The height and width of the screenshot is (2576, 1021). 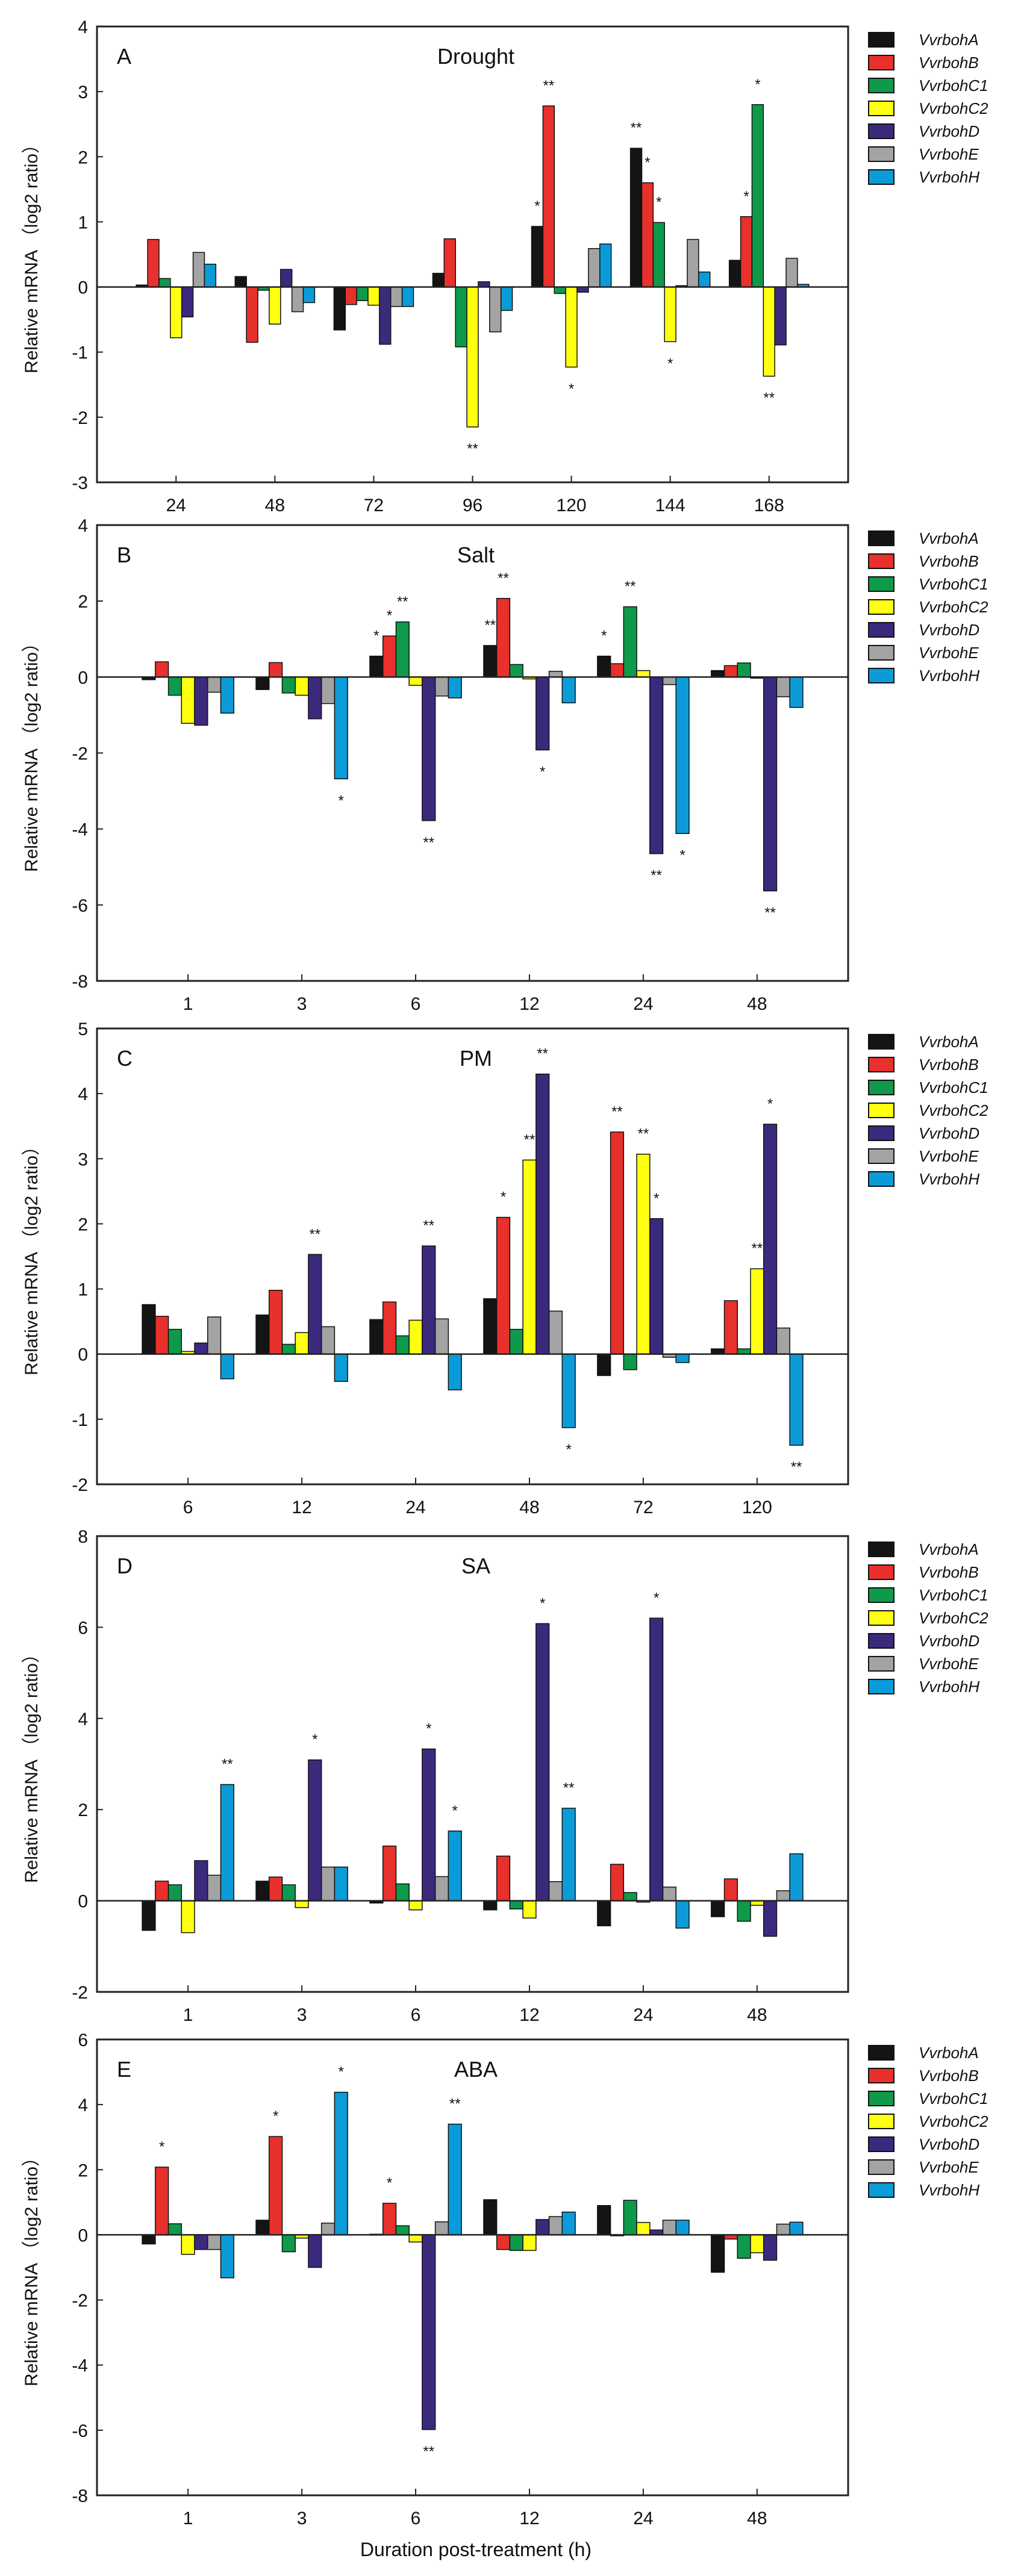 I want to click on y-tick-label: 0, so click(x=83, y=1355).